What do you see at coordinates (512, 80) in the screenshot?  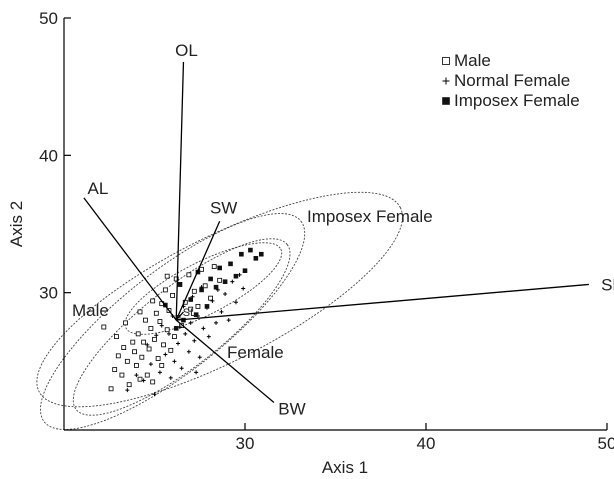 I see `legend-label-normal-female: Normal Female` at bounding box center [512, 80].